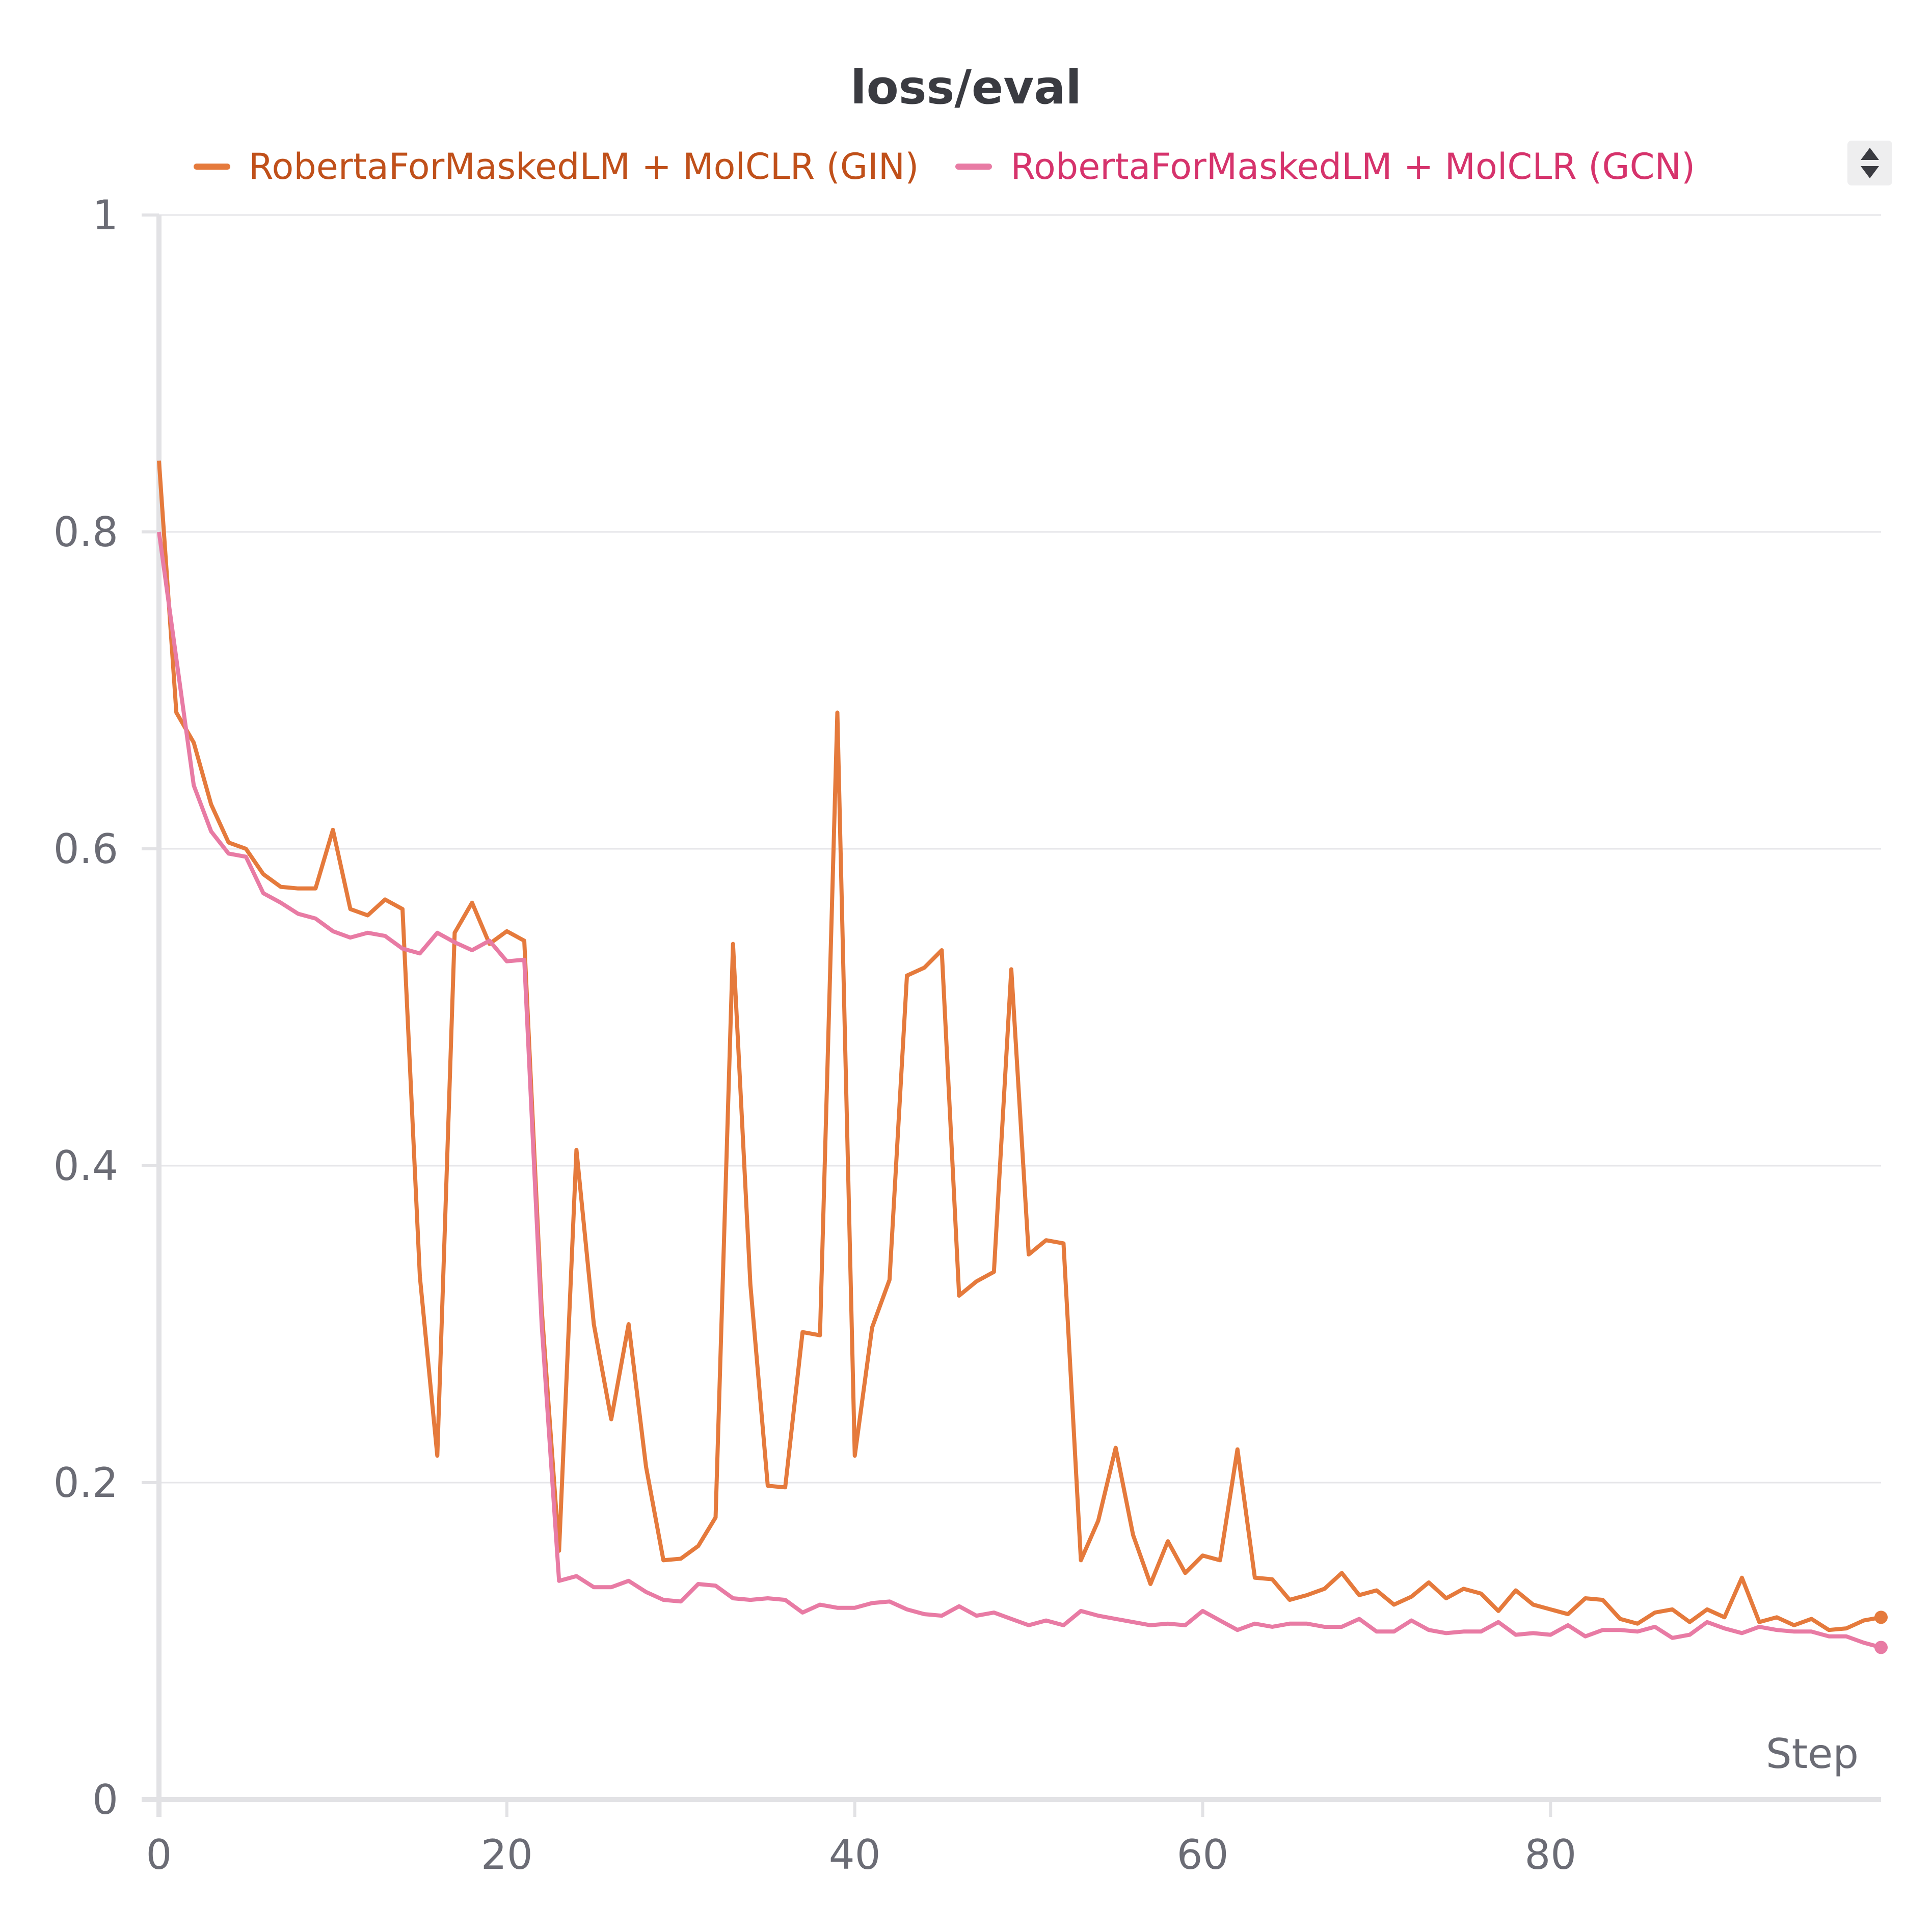 The height and width of the screenshot is (1932, 1932). I want to click on y-tick-label: 0.6, so click(86, 849).